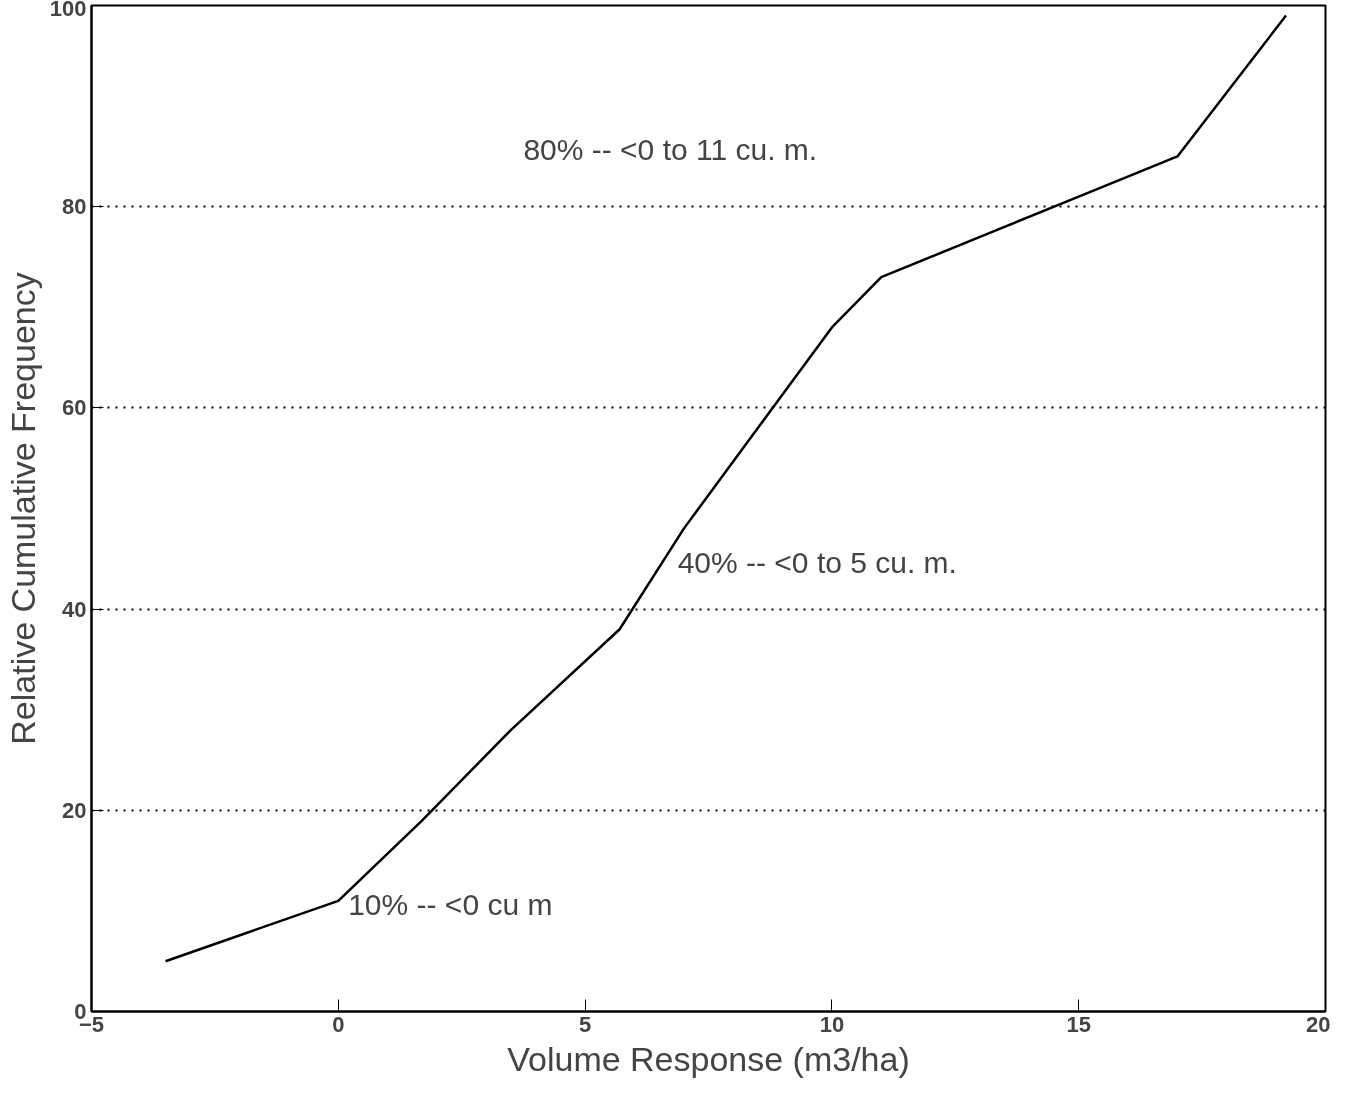 The image size is (1354, 1104). What do you see at coordinates (817, 562) in the screenshot?
I see `annotation: 40% -- <0 to 5 cu. m.` at bounding box center [817, 562].